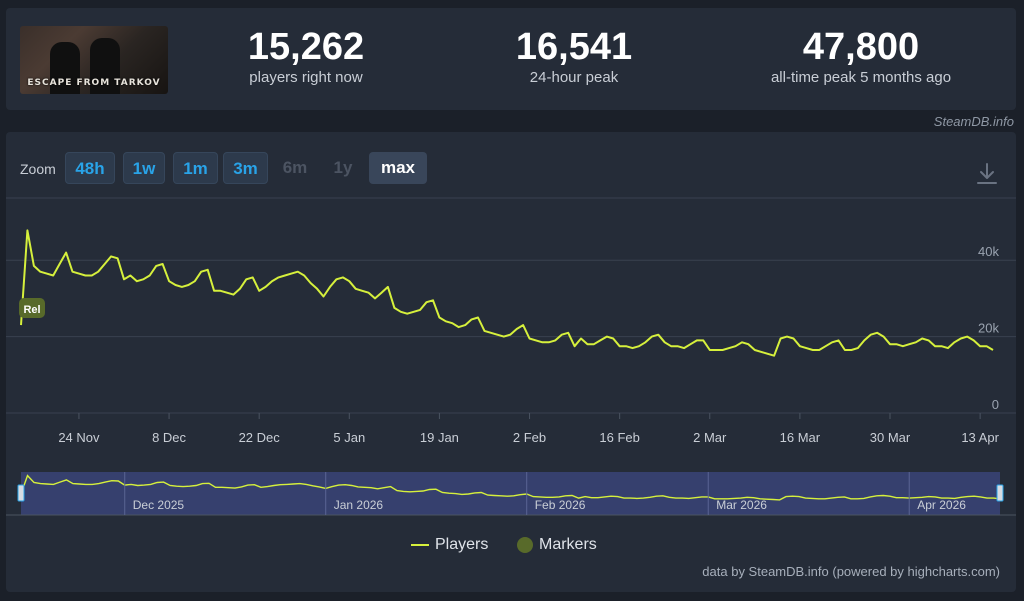 Image resolution: width=1024 pixels, height=601 pixels. I want to click on stat-current: 15,262 players right now, so click(306, 57).